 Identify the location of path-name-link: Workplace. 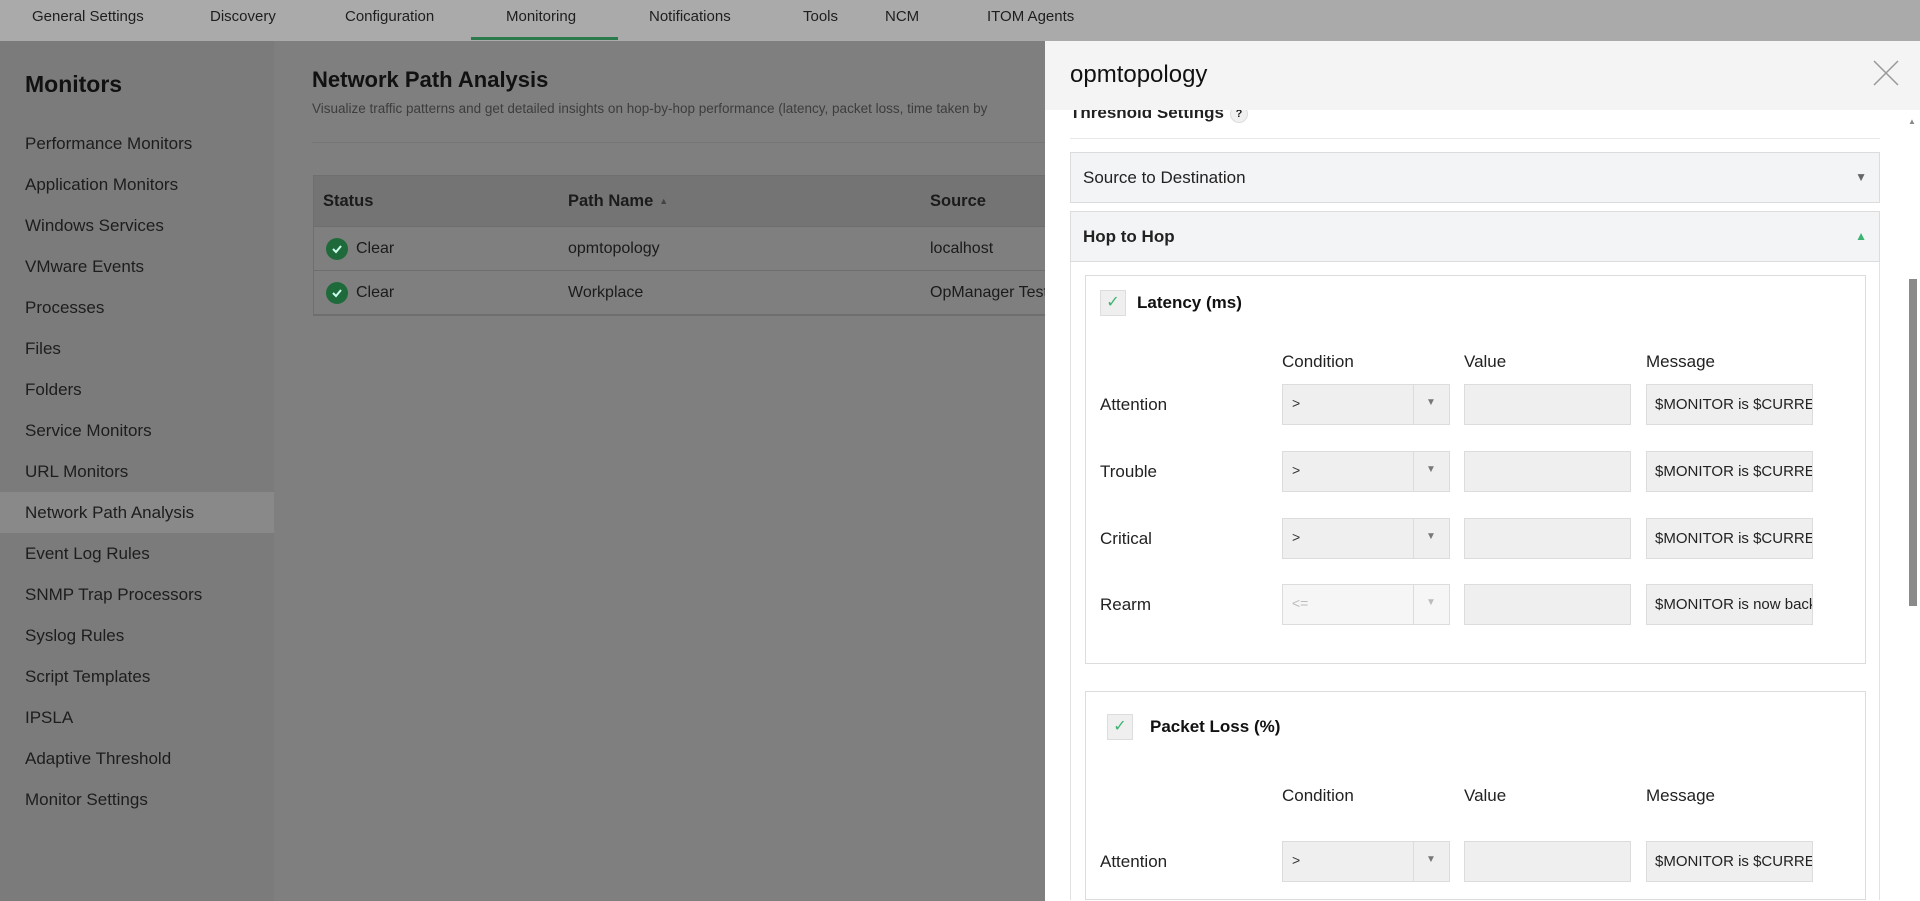
(606, 292).